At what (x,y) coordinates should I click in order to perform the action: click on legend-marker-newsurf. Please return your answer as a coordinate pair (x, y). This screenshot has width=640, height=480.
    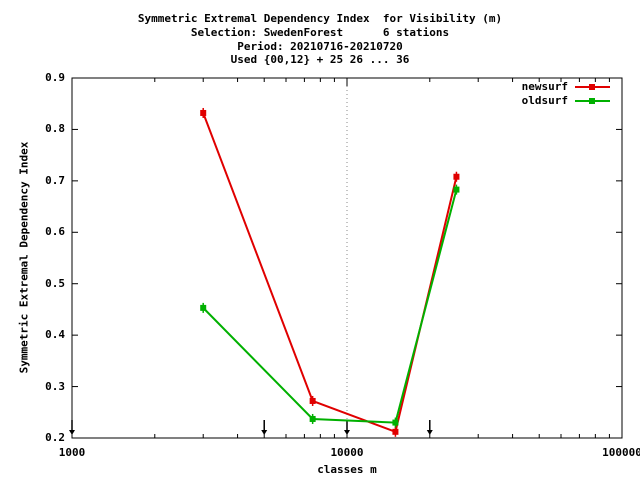
    Looking at the image, I should click on (592, 87).